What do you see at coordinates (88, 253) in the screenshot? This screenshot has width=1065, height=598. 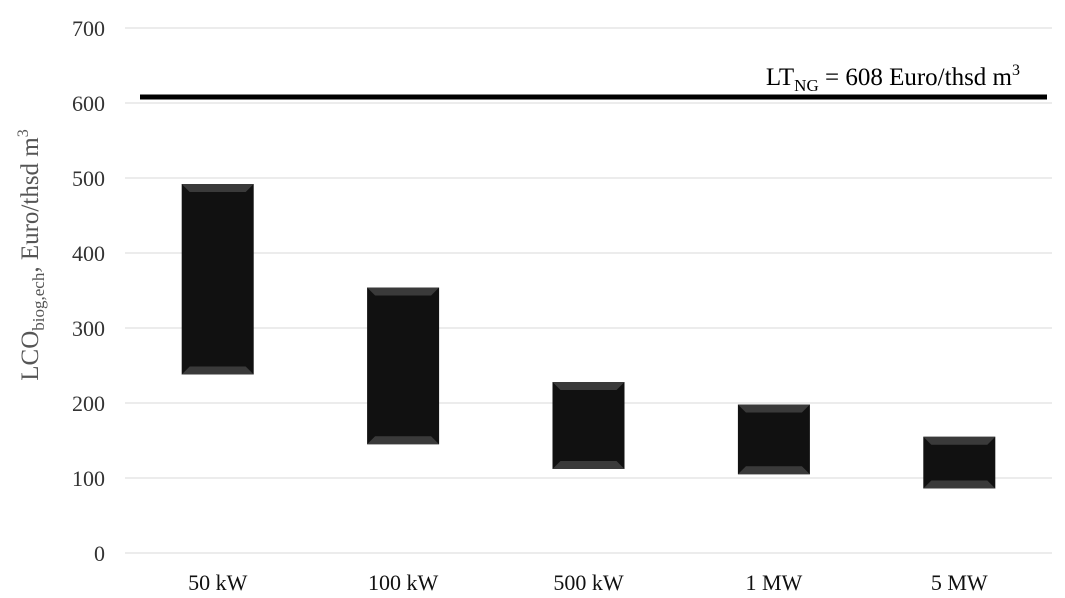 I see `y-tick-label: 400` at bounding box center [88, 253].